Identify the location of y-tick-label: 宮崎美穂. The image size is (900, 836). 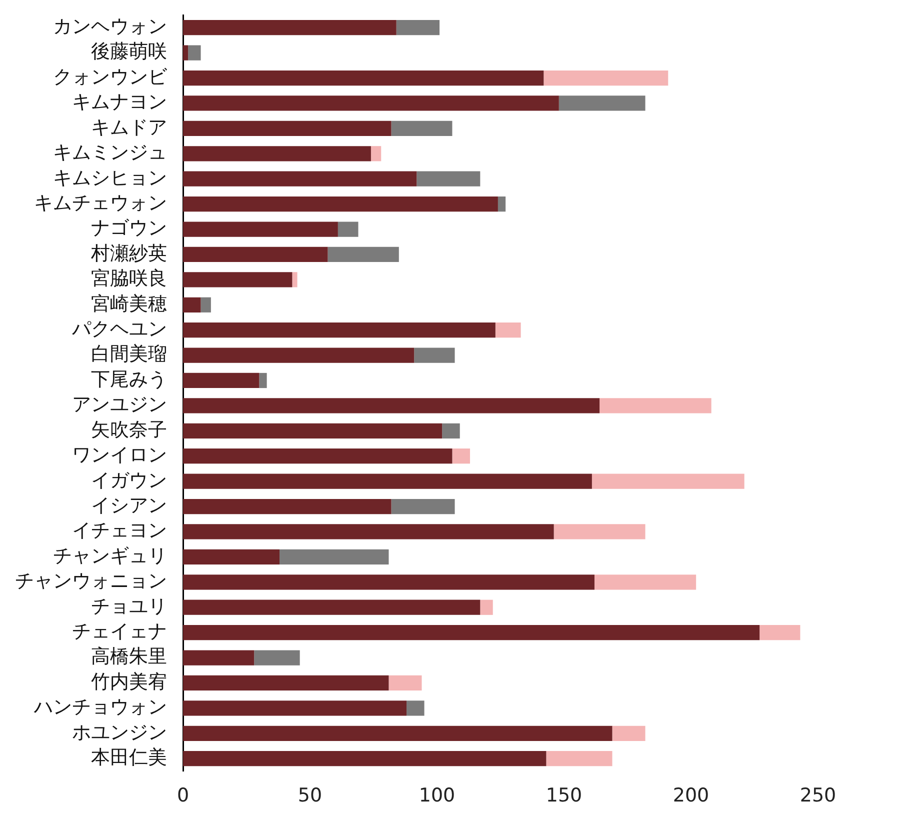
(129, 303).